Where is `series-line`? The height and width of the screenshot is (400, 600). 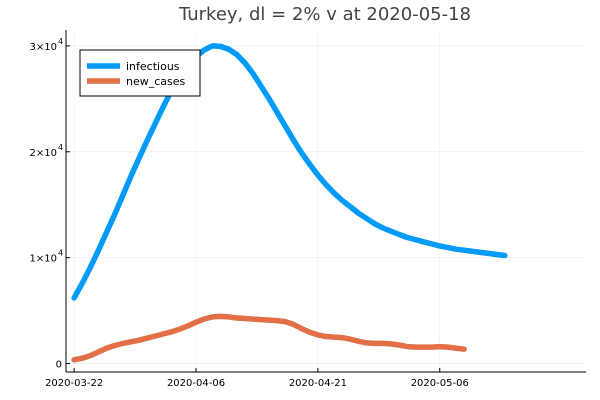 series-line is located at coordinates (269, 338).